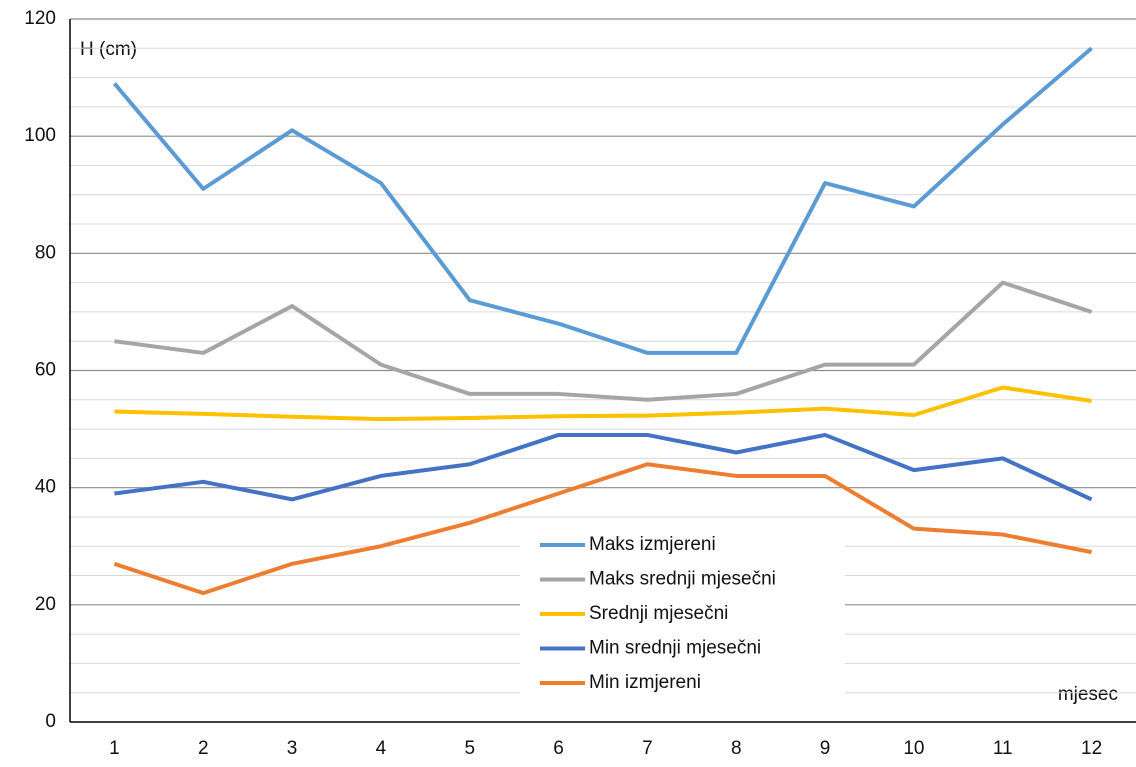 Image resolution: width=1136 pixels, height=767 pixels. What do you see at coordinates (50, 721) in the screenshot?
I see `y-tick-label: 0` at bounding box center [50, 721].